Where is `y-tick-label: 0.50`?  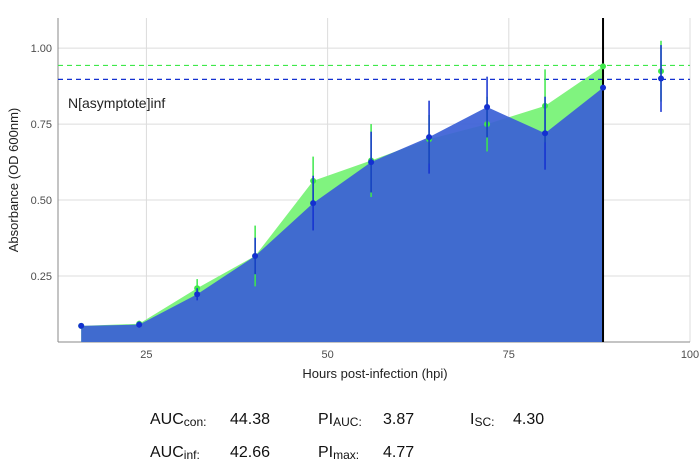 y-tick-label: 0.50 is located at coordinates (41, 201).